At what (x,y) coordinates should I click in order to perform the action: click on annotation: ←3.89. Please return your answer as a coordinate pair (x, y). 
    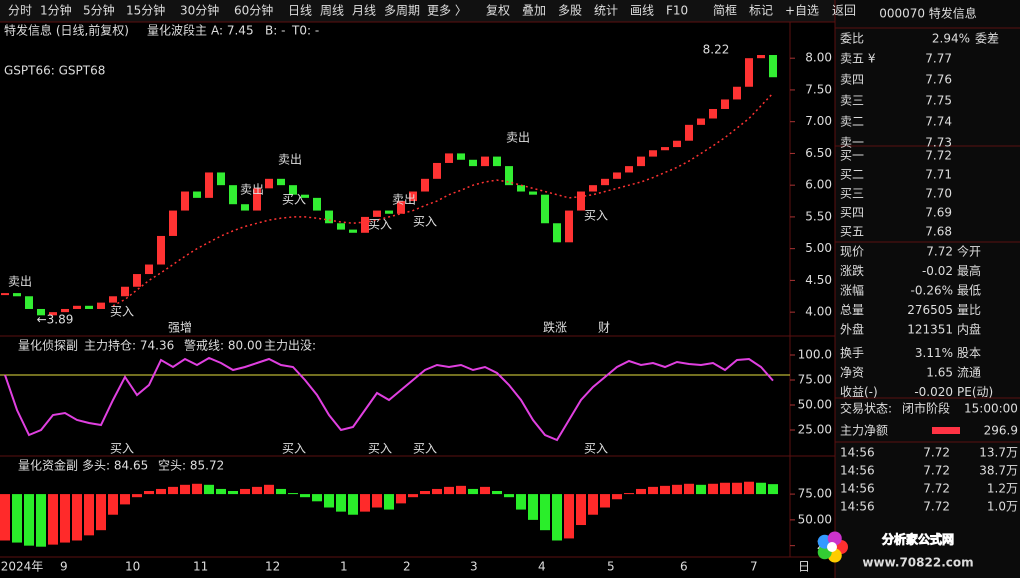
    Looking at the image, I should click on (55, 320).